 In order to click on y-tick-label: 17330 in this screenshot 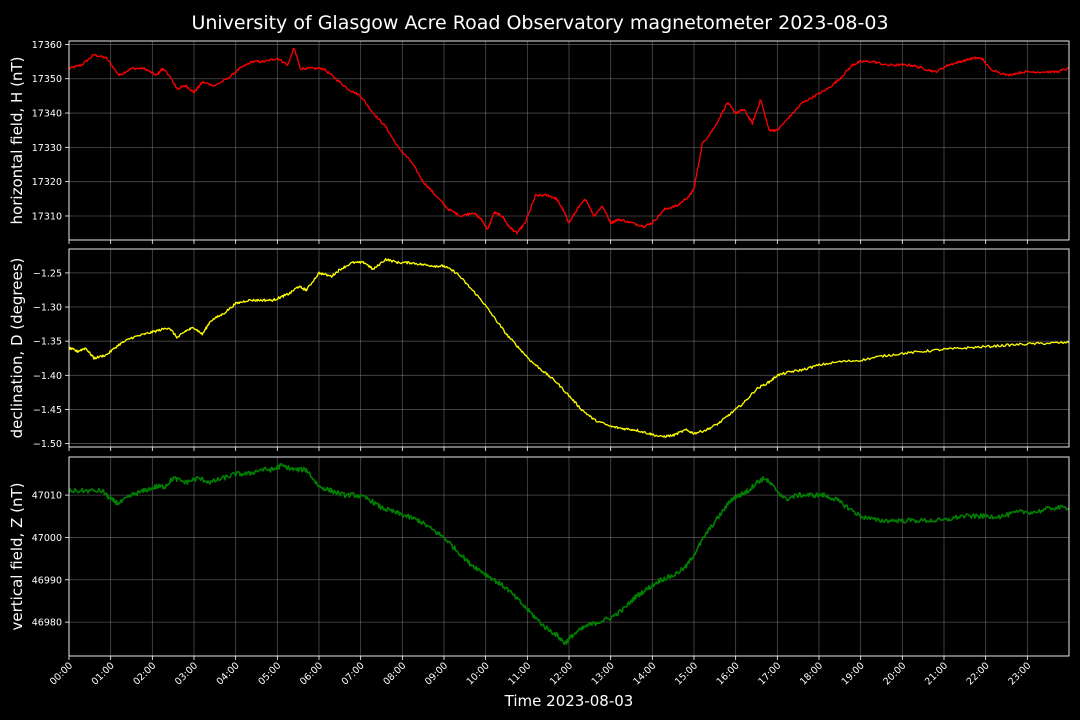, I will do `click(47, 148)`.